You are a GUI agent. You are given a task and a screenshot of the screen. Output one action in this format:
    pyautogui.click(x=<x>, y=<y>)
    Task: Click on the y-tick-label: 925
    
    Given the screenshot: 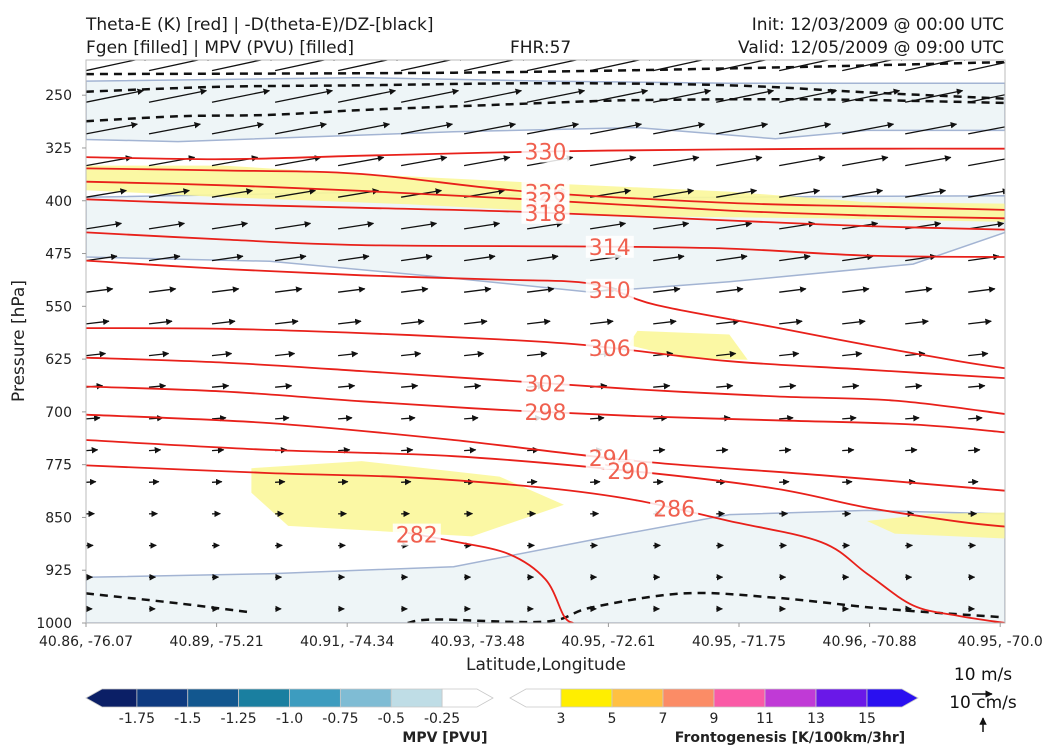 What is the action you would take?
    pyautogui.click(x=58, y=571)
    